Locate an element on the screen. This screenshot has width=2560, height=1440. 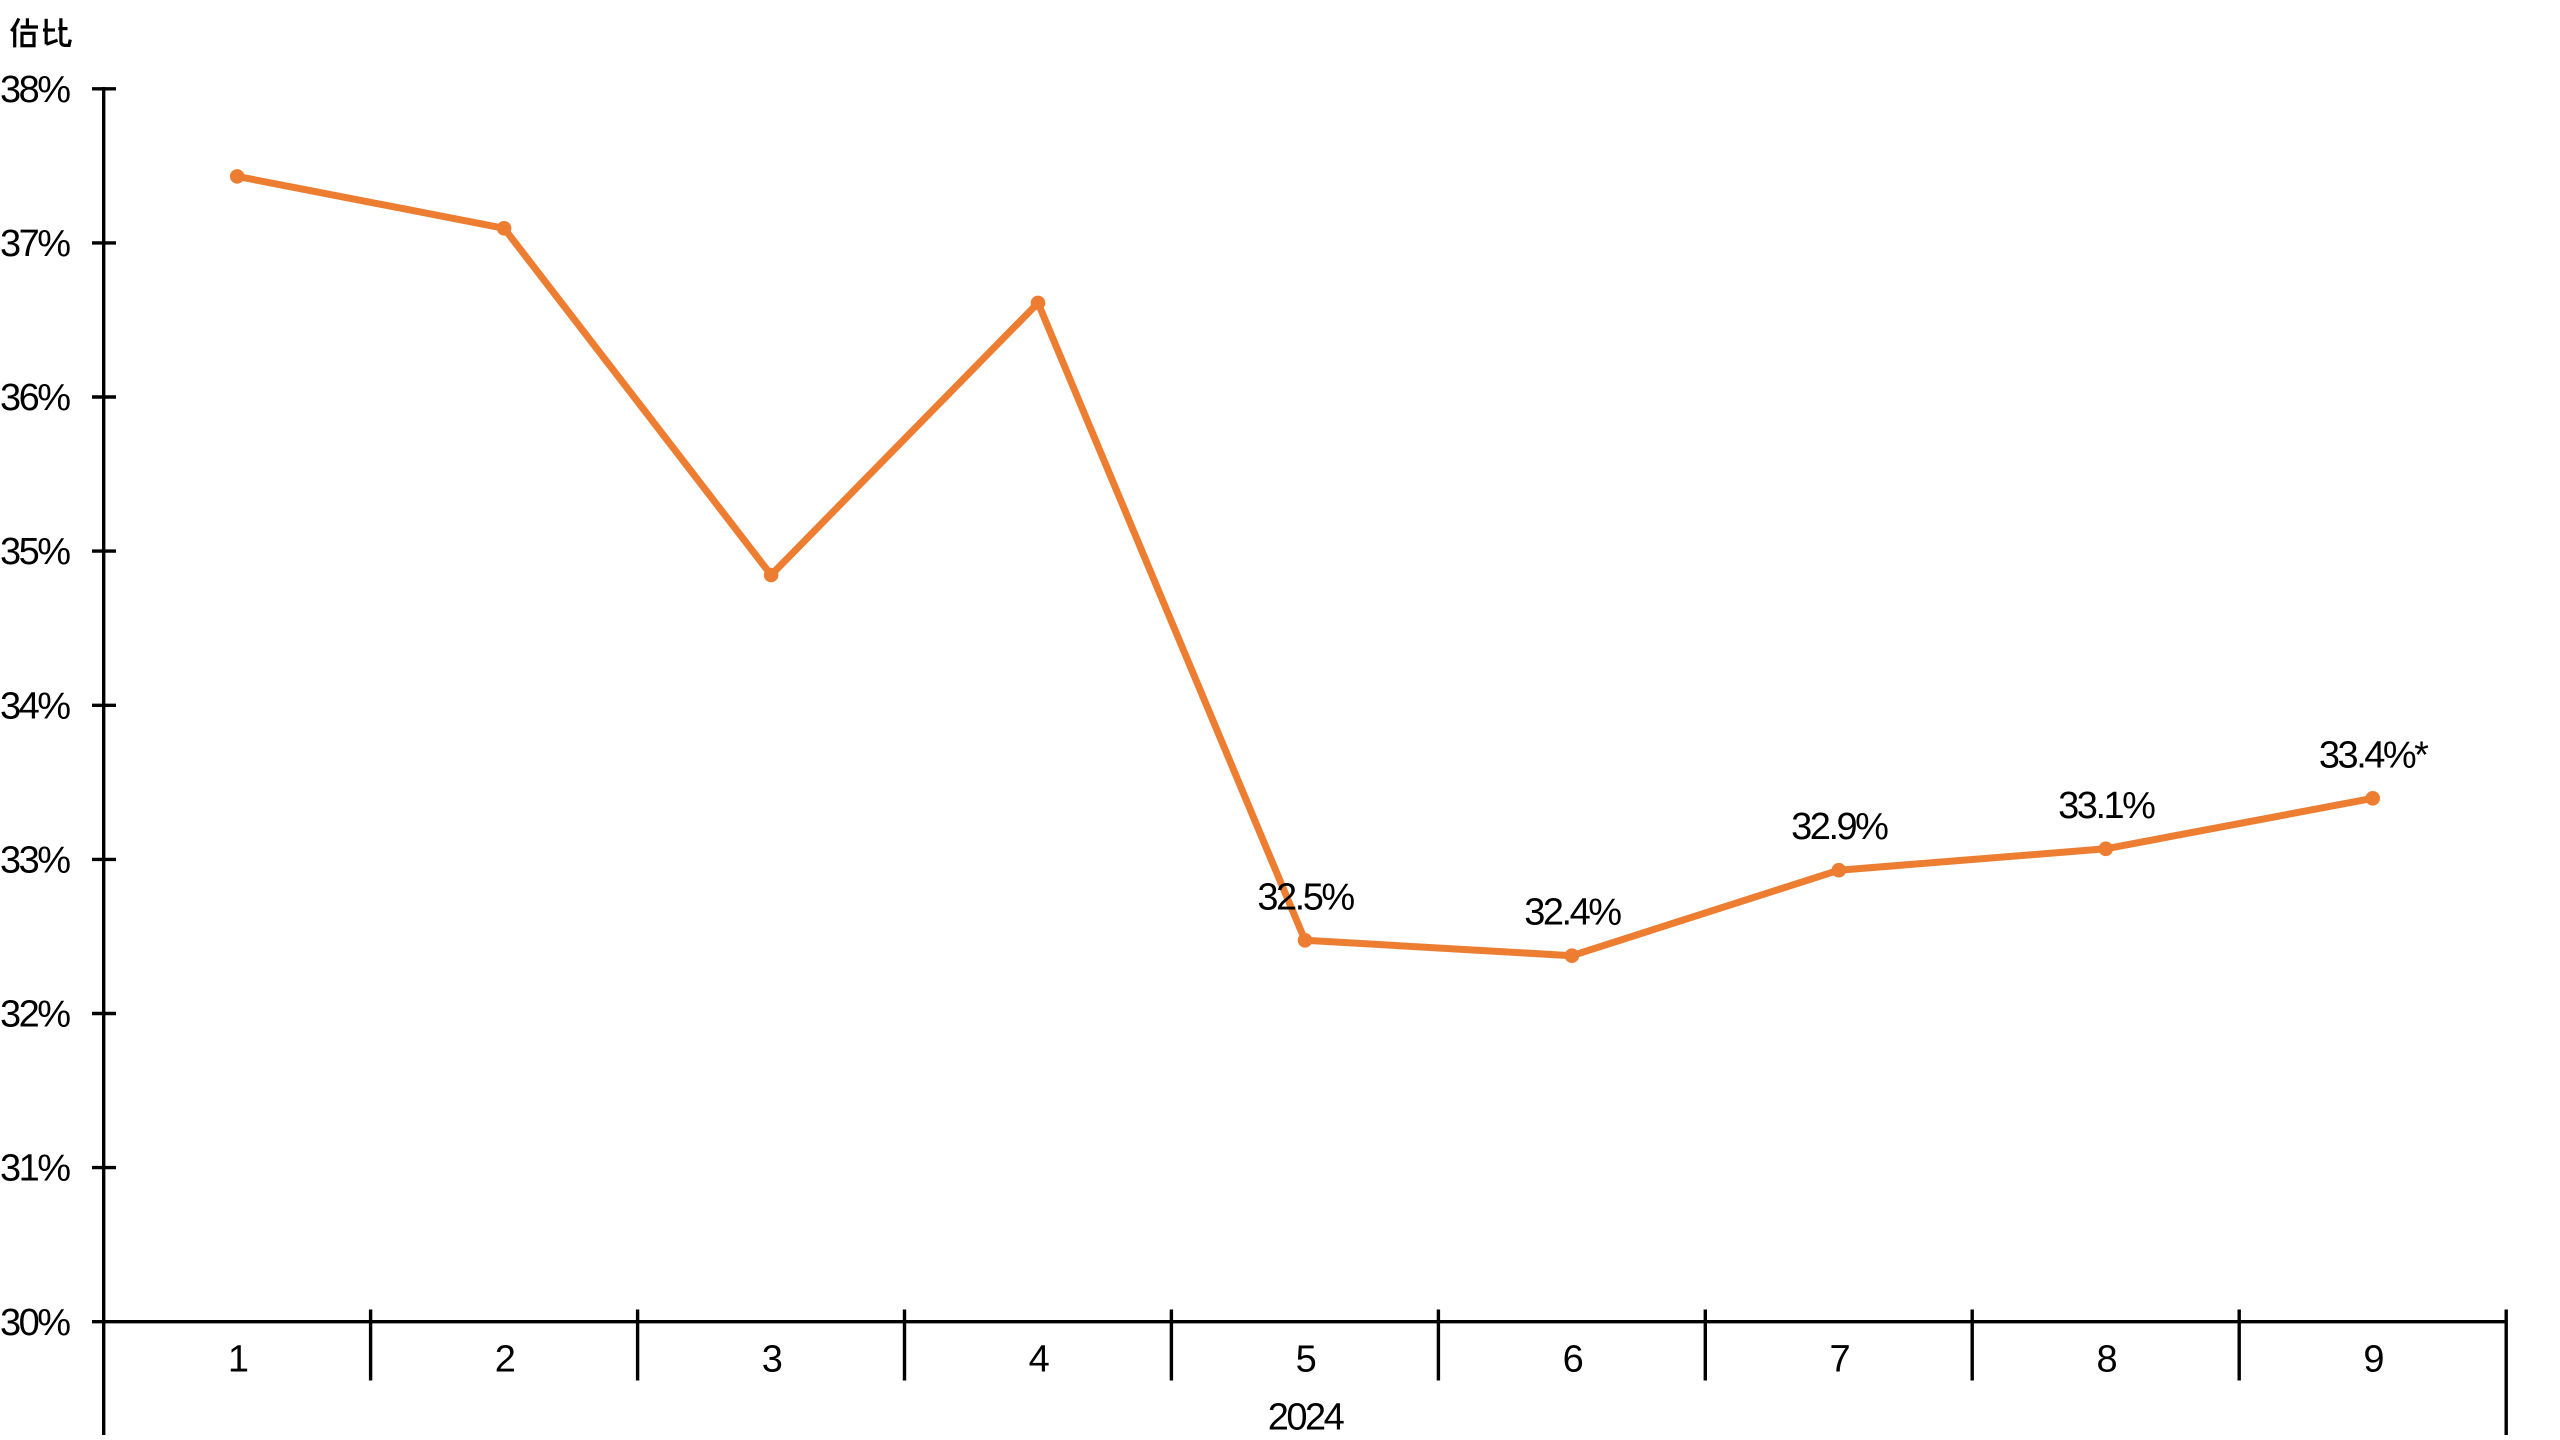
svg-text: 7 is located at coordinates (1839, 1360).